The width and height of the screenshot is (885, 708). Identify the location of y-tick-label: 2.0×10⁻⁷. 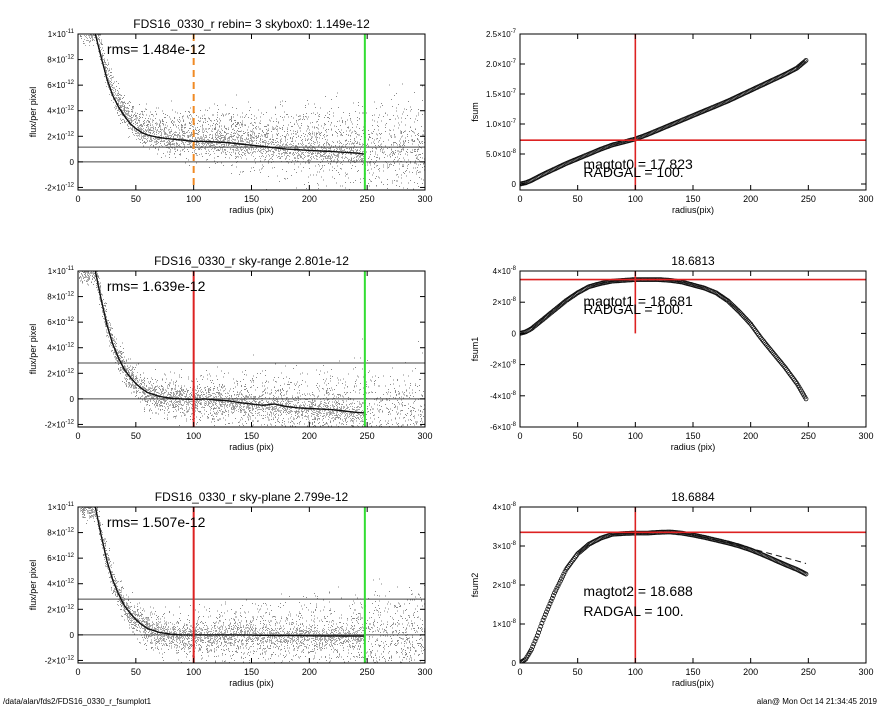
(501, 64).